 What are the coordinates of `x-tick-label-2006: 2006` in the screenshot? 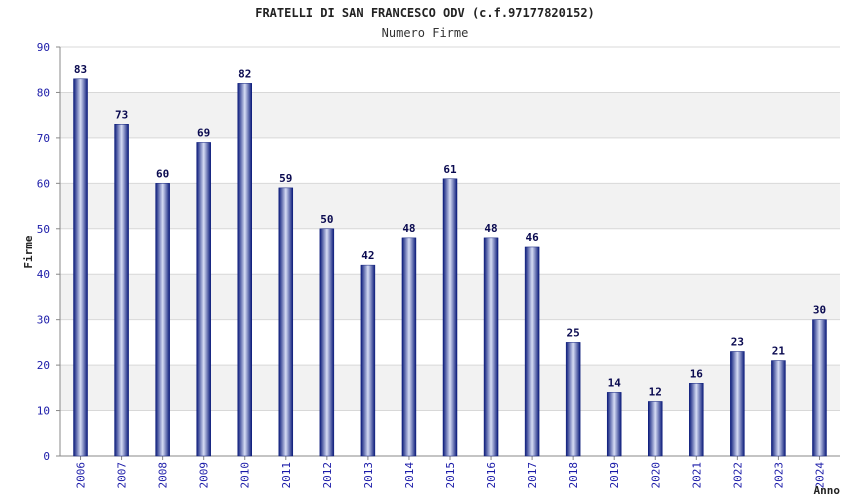 It's located at (81, 475).